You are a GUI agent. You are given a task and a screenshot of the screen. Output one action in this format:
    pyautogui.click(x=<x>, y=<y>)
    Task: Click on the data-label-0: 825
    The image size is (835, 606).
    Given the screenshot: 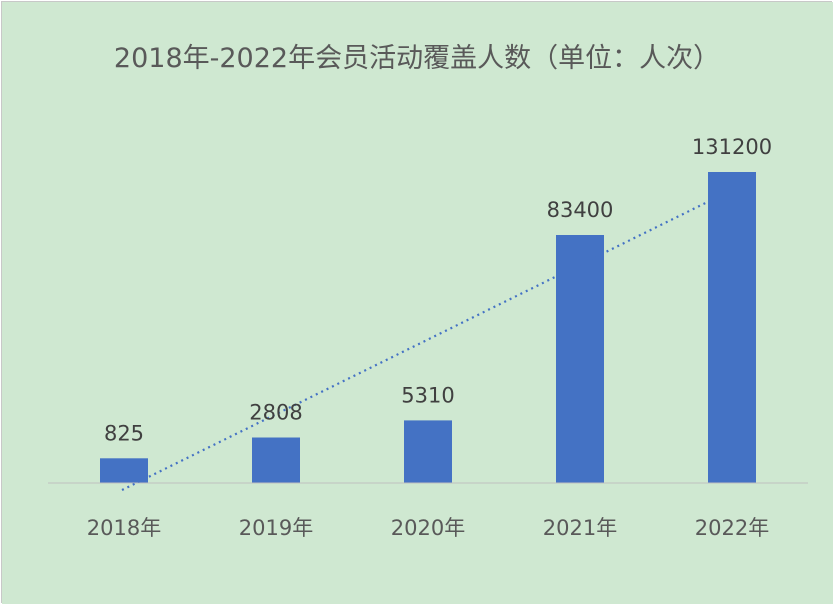 What is the action you would take?
    pyautogui.click(x=124, y=433)
    